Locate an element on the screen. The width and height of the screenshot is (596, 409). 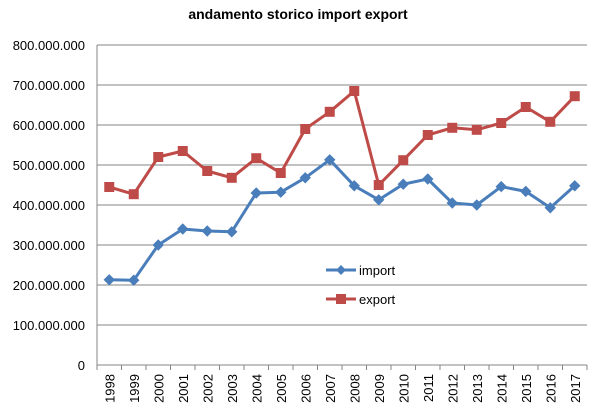
x-tick-label: 2015 is located at coordinates (526, 388).